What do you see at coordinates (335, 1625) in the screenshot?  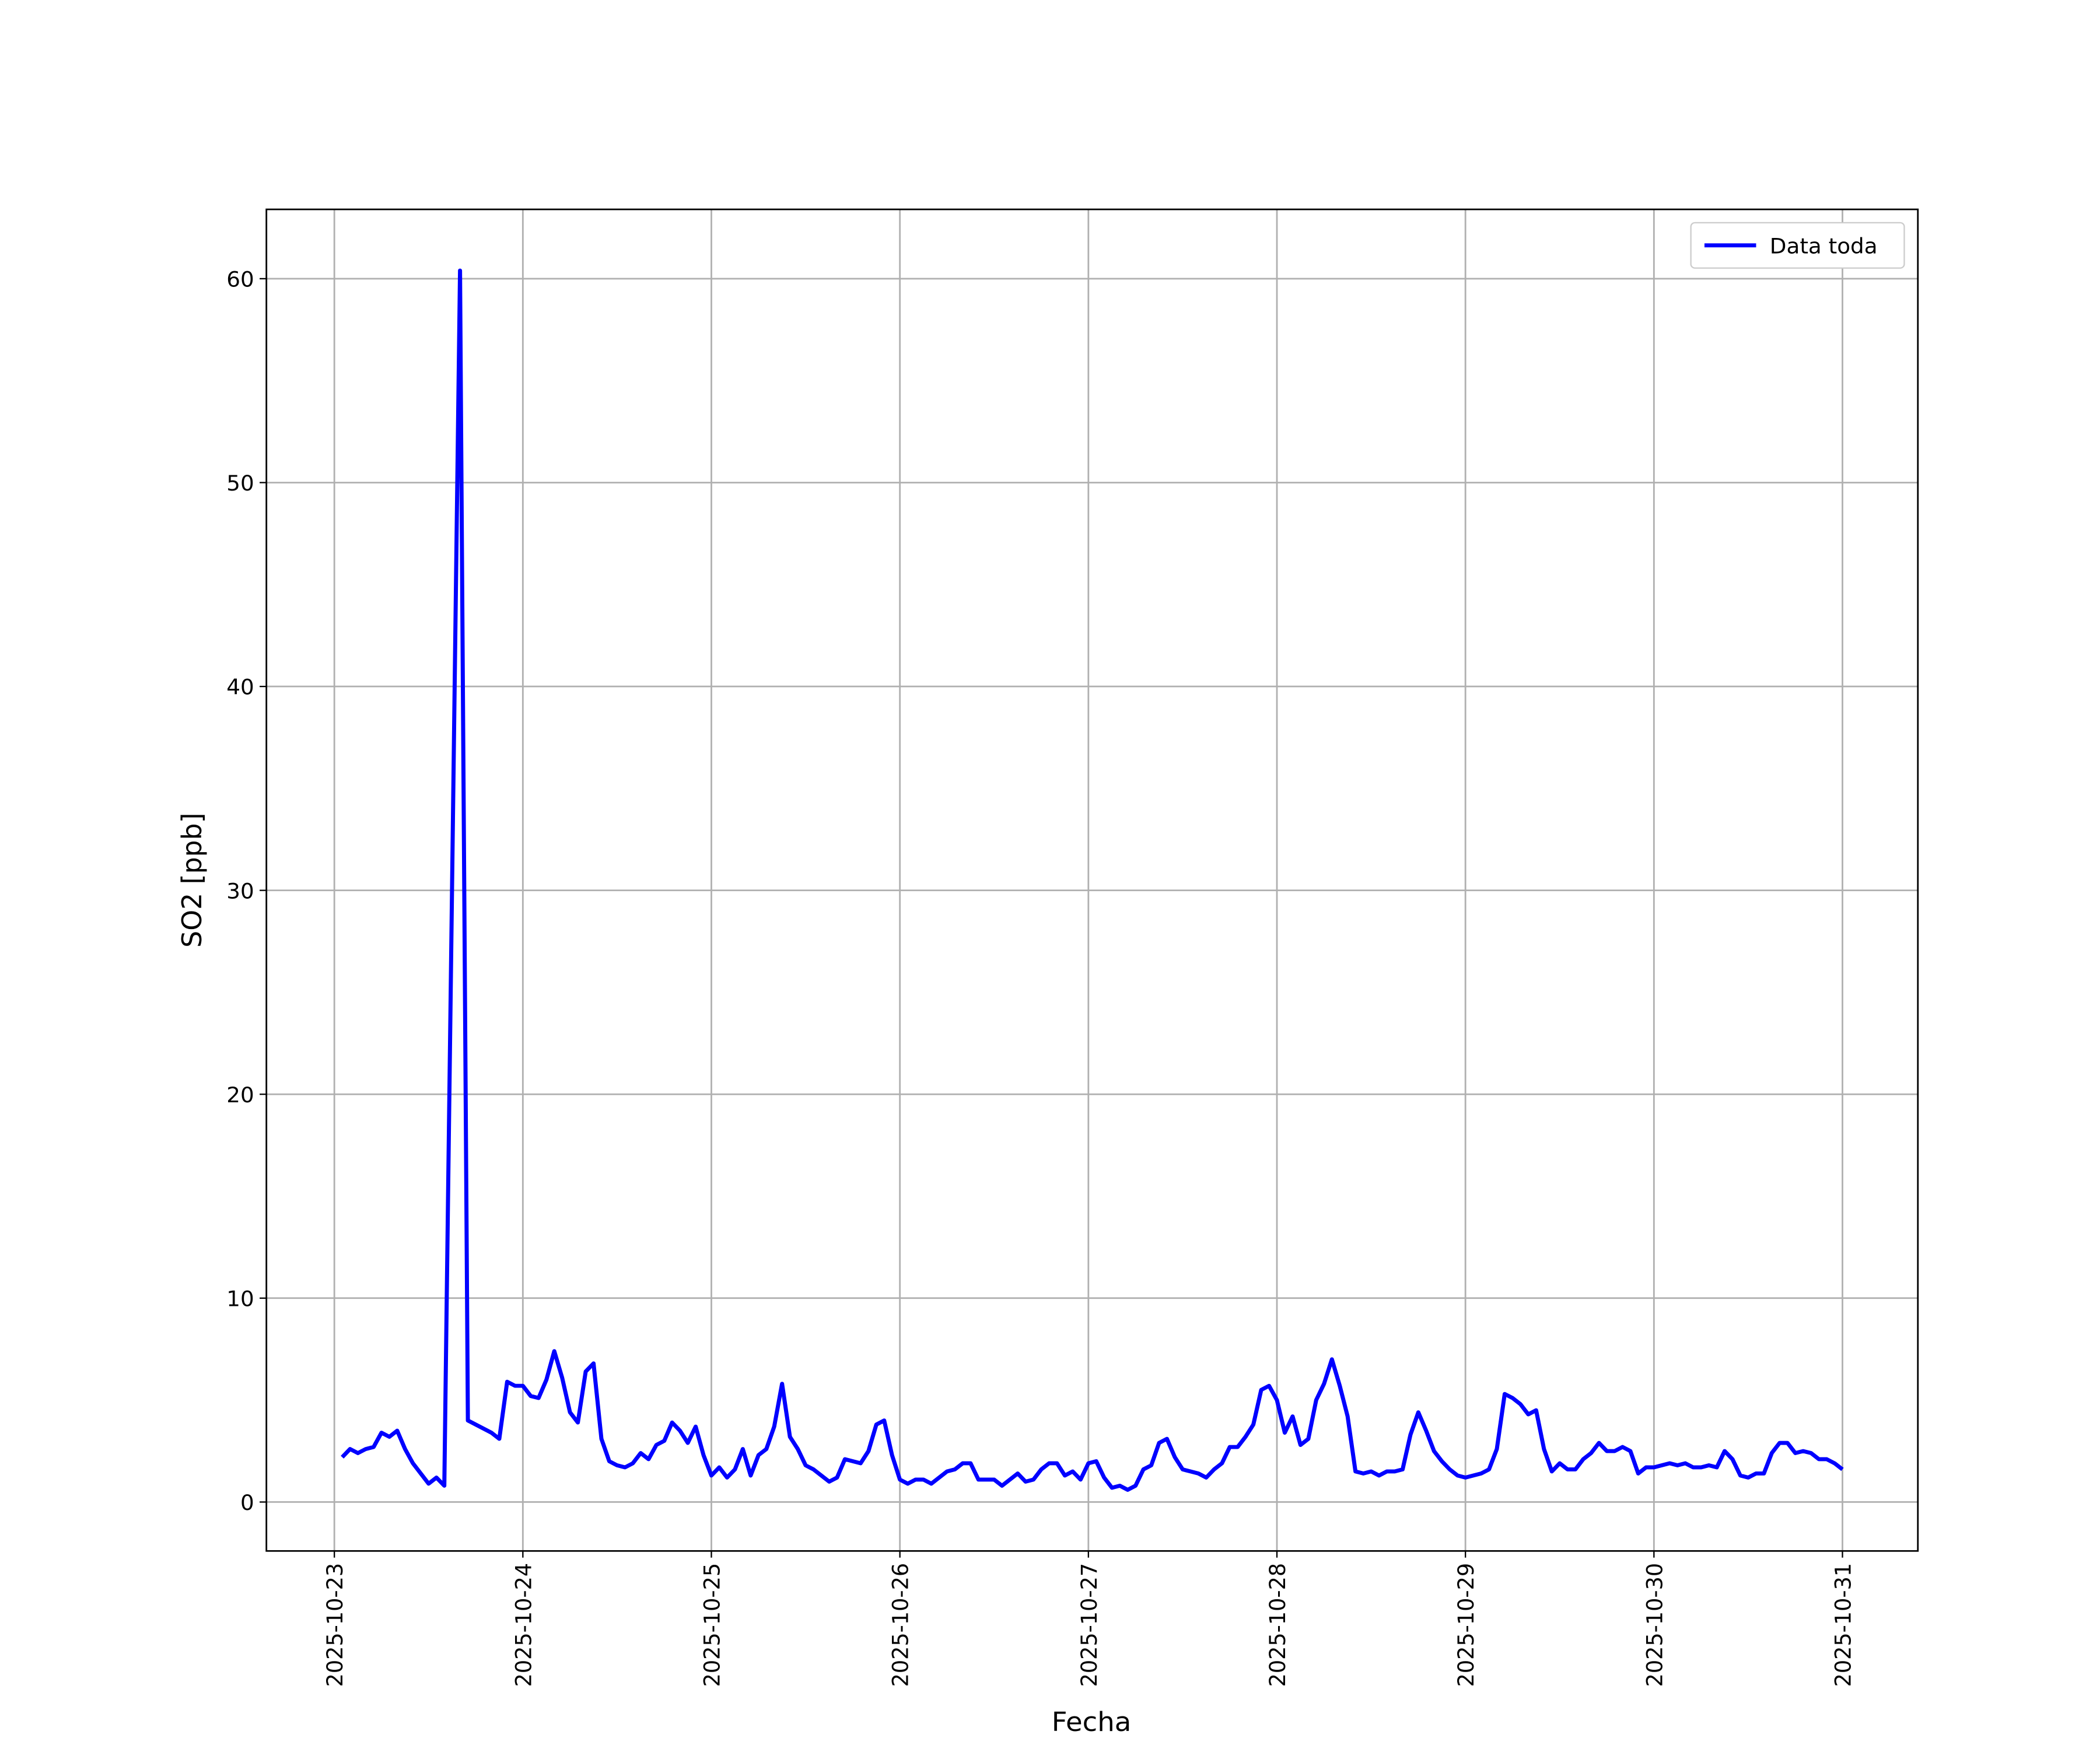 I see `x-tick-label: 2025-10-23` at bounding box center [335, 1625].